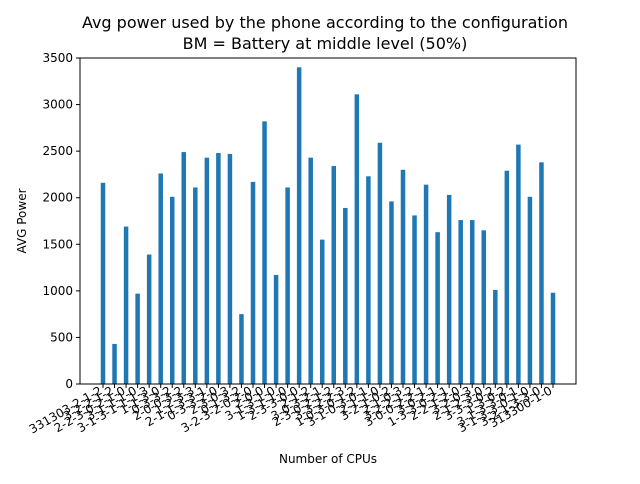  I want to click on y-tick-label: 3500, so click(57, 58).